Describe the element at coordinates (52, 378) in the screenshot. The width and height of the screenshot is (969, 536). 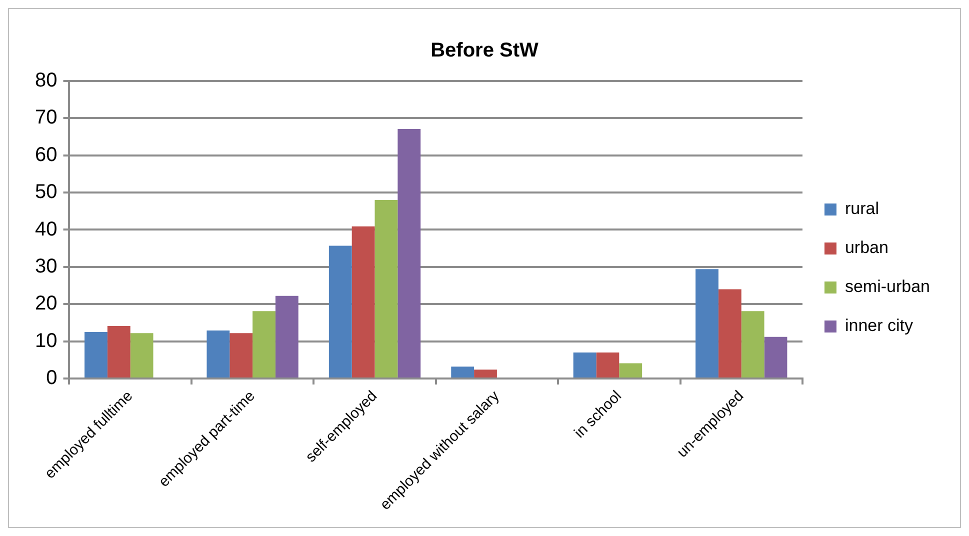
I see `y-tick-label: 0` at that location.